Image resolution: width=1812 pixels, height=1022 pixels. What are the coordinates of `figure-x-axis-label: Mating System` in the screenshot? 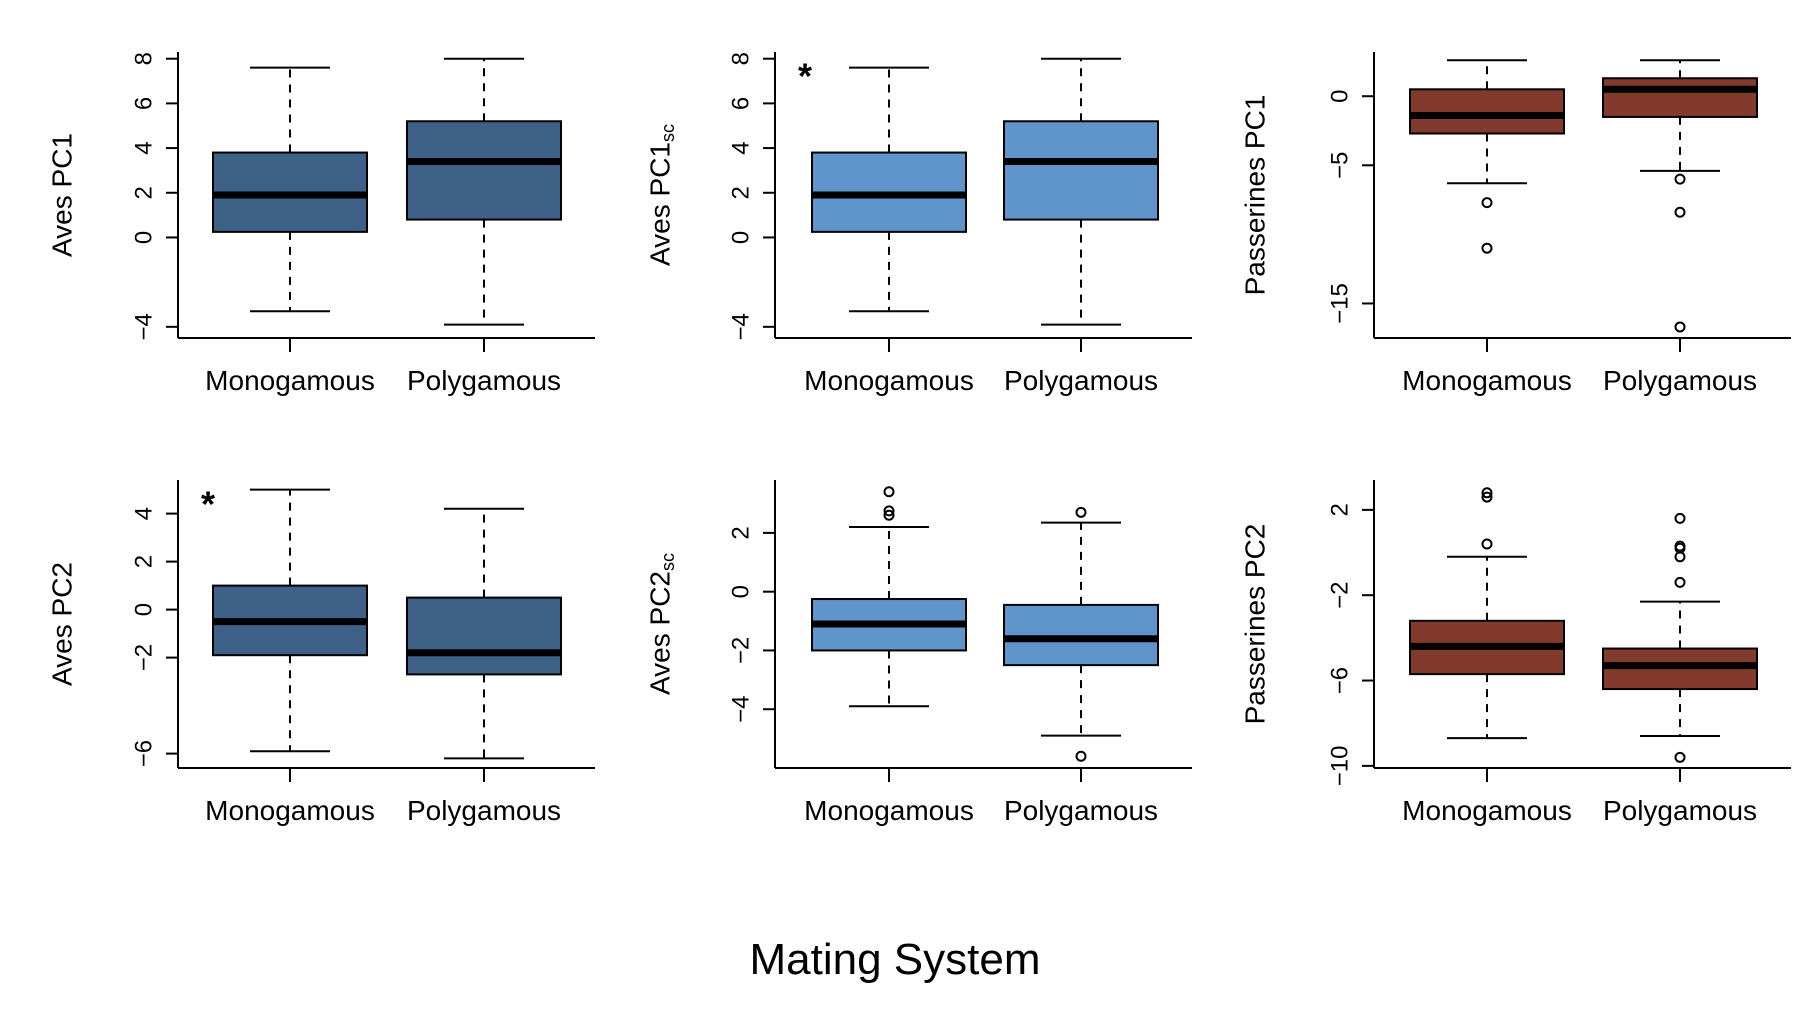 It's located at (895, 959).